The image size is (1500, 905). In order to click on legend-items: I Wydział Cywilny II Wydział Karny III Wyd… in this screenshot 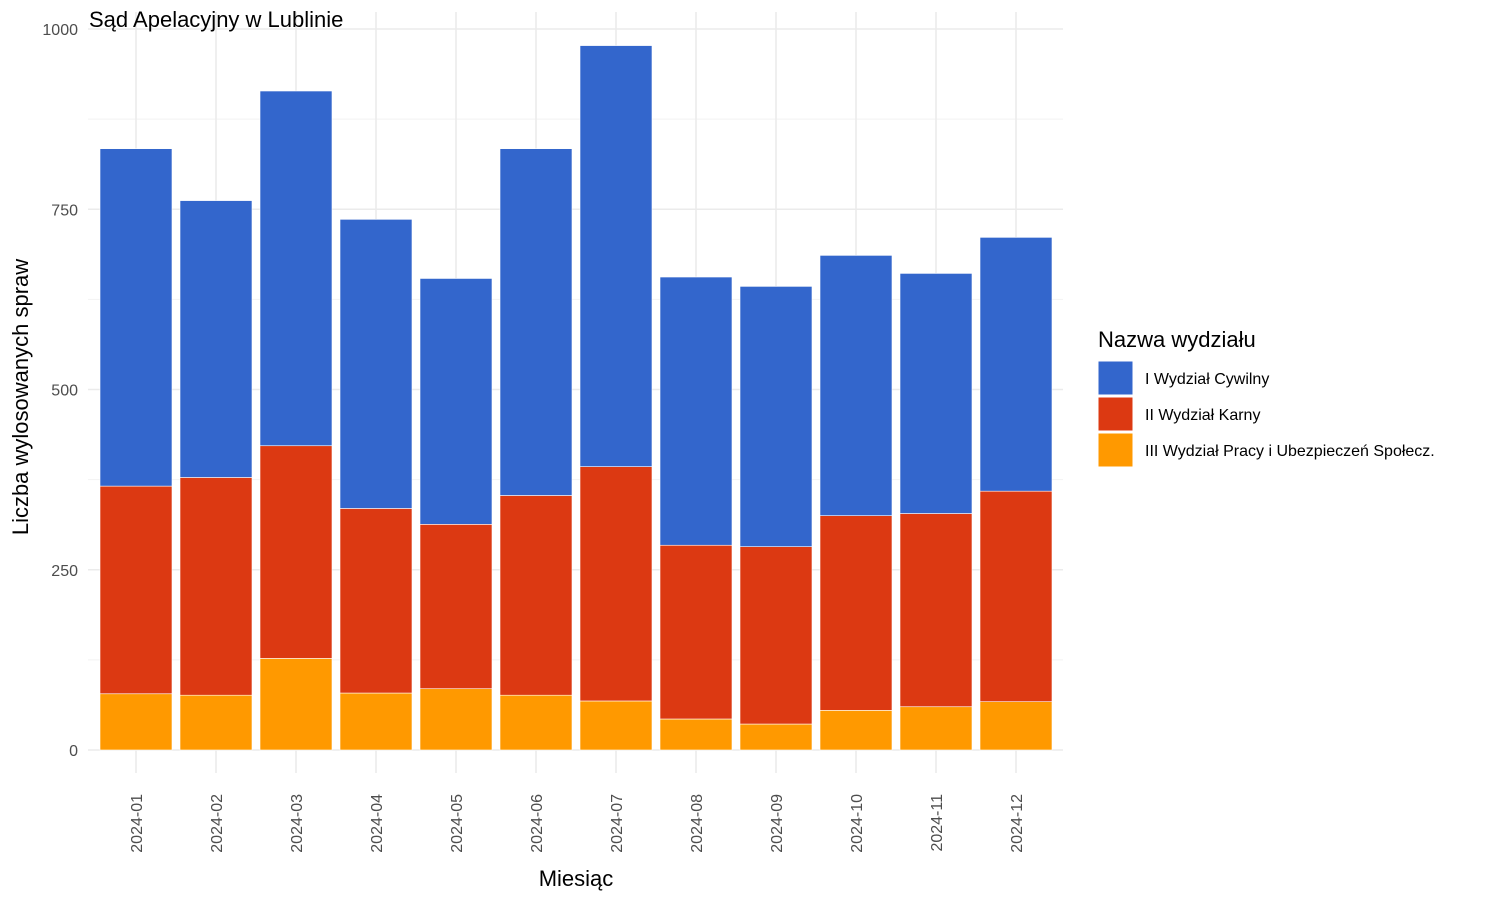, I will do `click(1266, 414)`.